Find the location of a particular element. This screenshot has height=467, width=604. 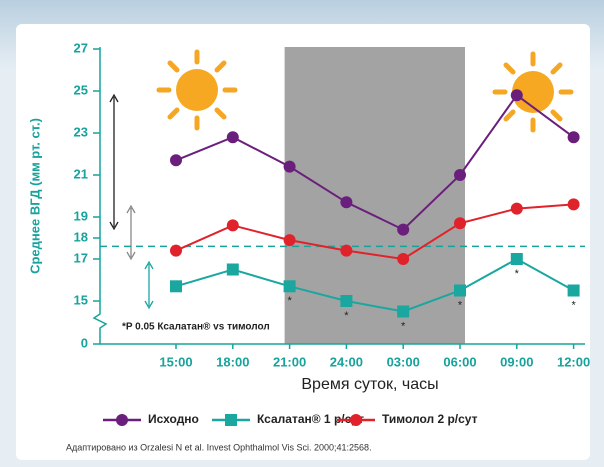

legend-label: Ксалатан® 1 р/сут is located at coordinates (310, 419).